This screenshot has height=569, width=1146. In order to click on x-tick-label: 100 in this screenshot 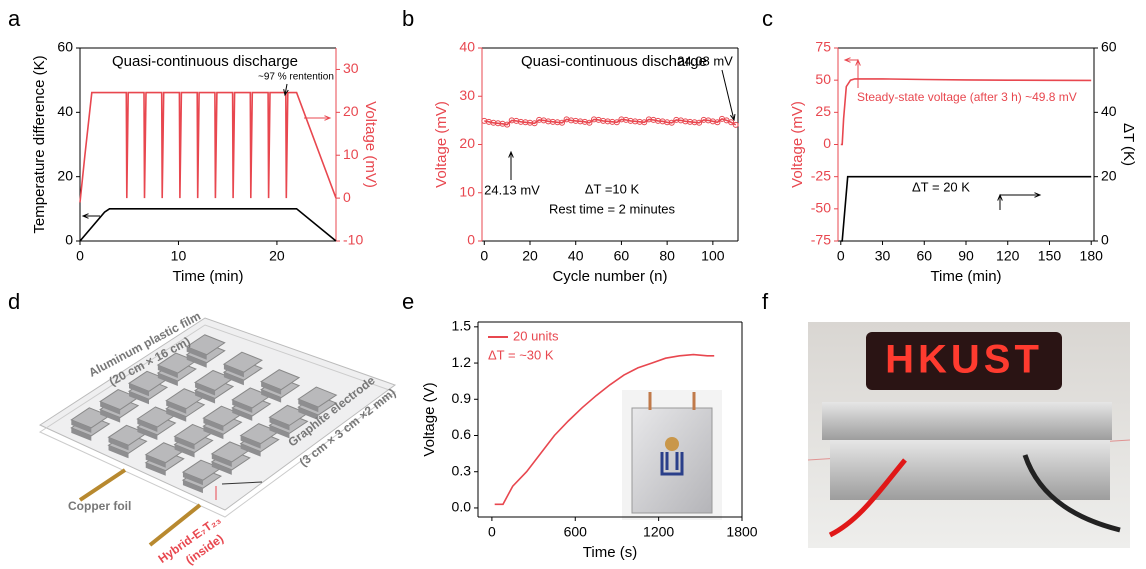, I will do `click(713, 256)`.